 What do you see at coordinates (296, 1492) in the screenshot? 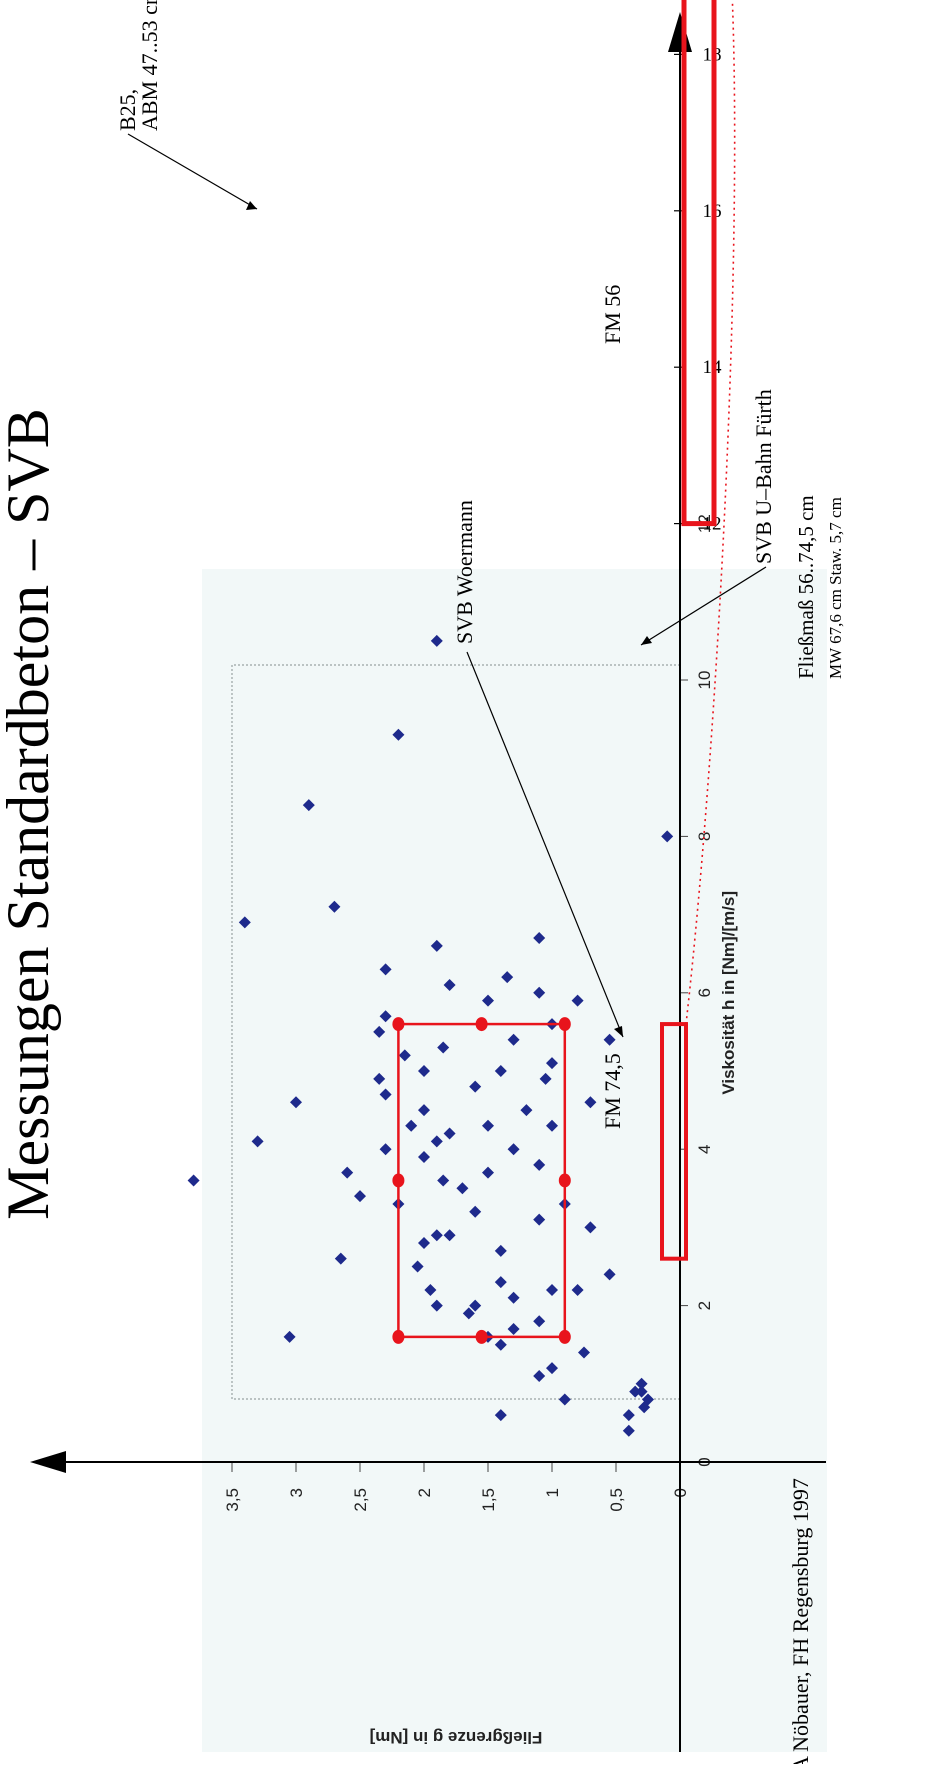
I see `y-tick-label: 3` at bounding box center [296, 1492].